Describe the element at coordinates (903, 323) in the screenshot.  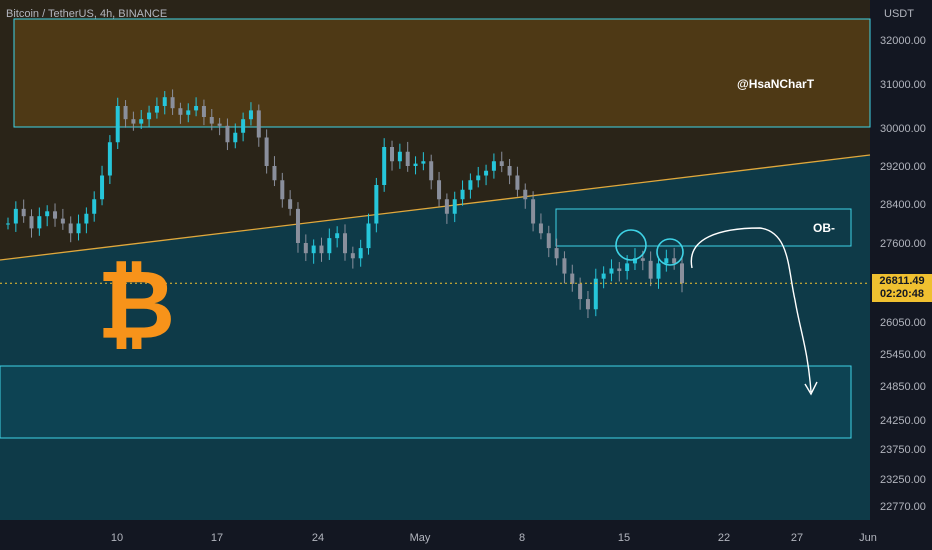
I see `price-tick-label: 26050.00` at that location.